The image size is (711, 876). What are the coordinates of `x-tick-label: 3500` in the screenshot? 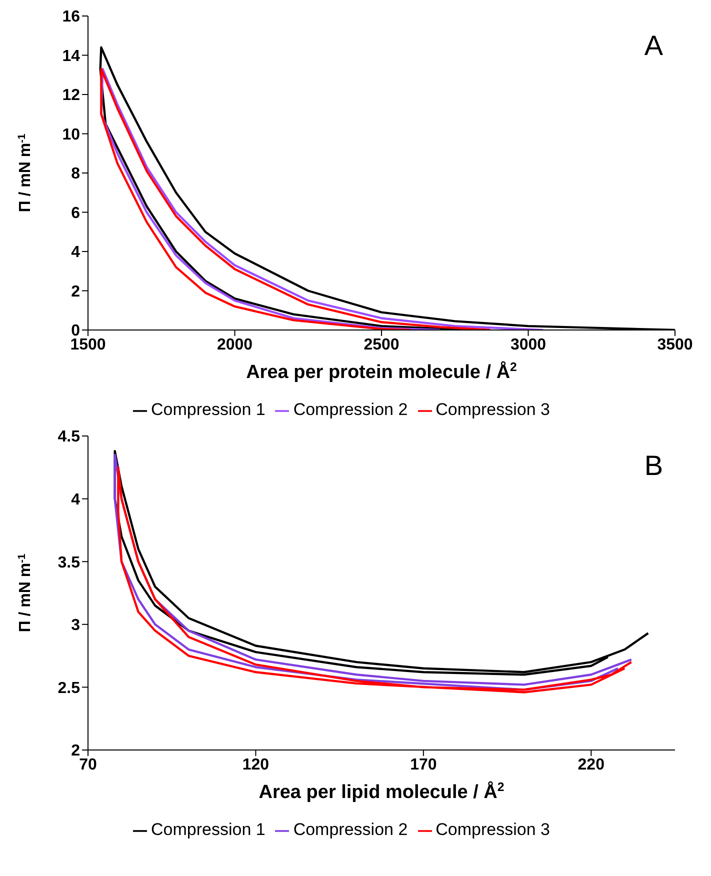 It's located at (675, 345).